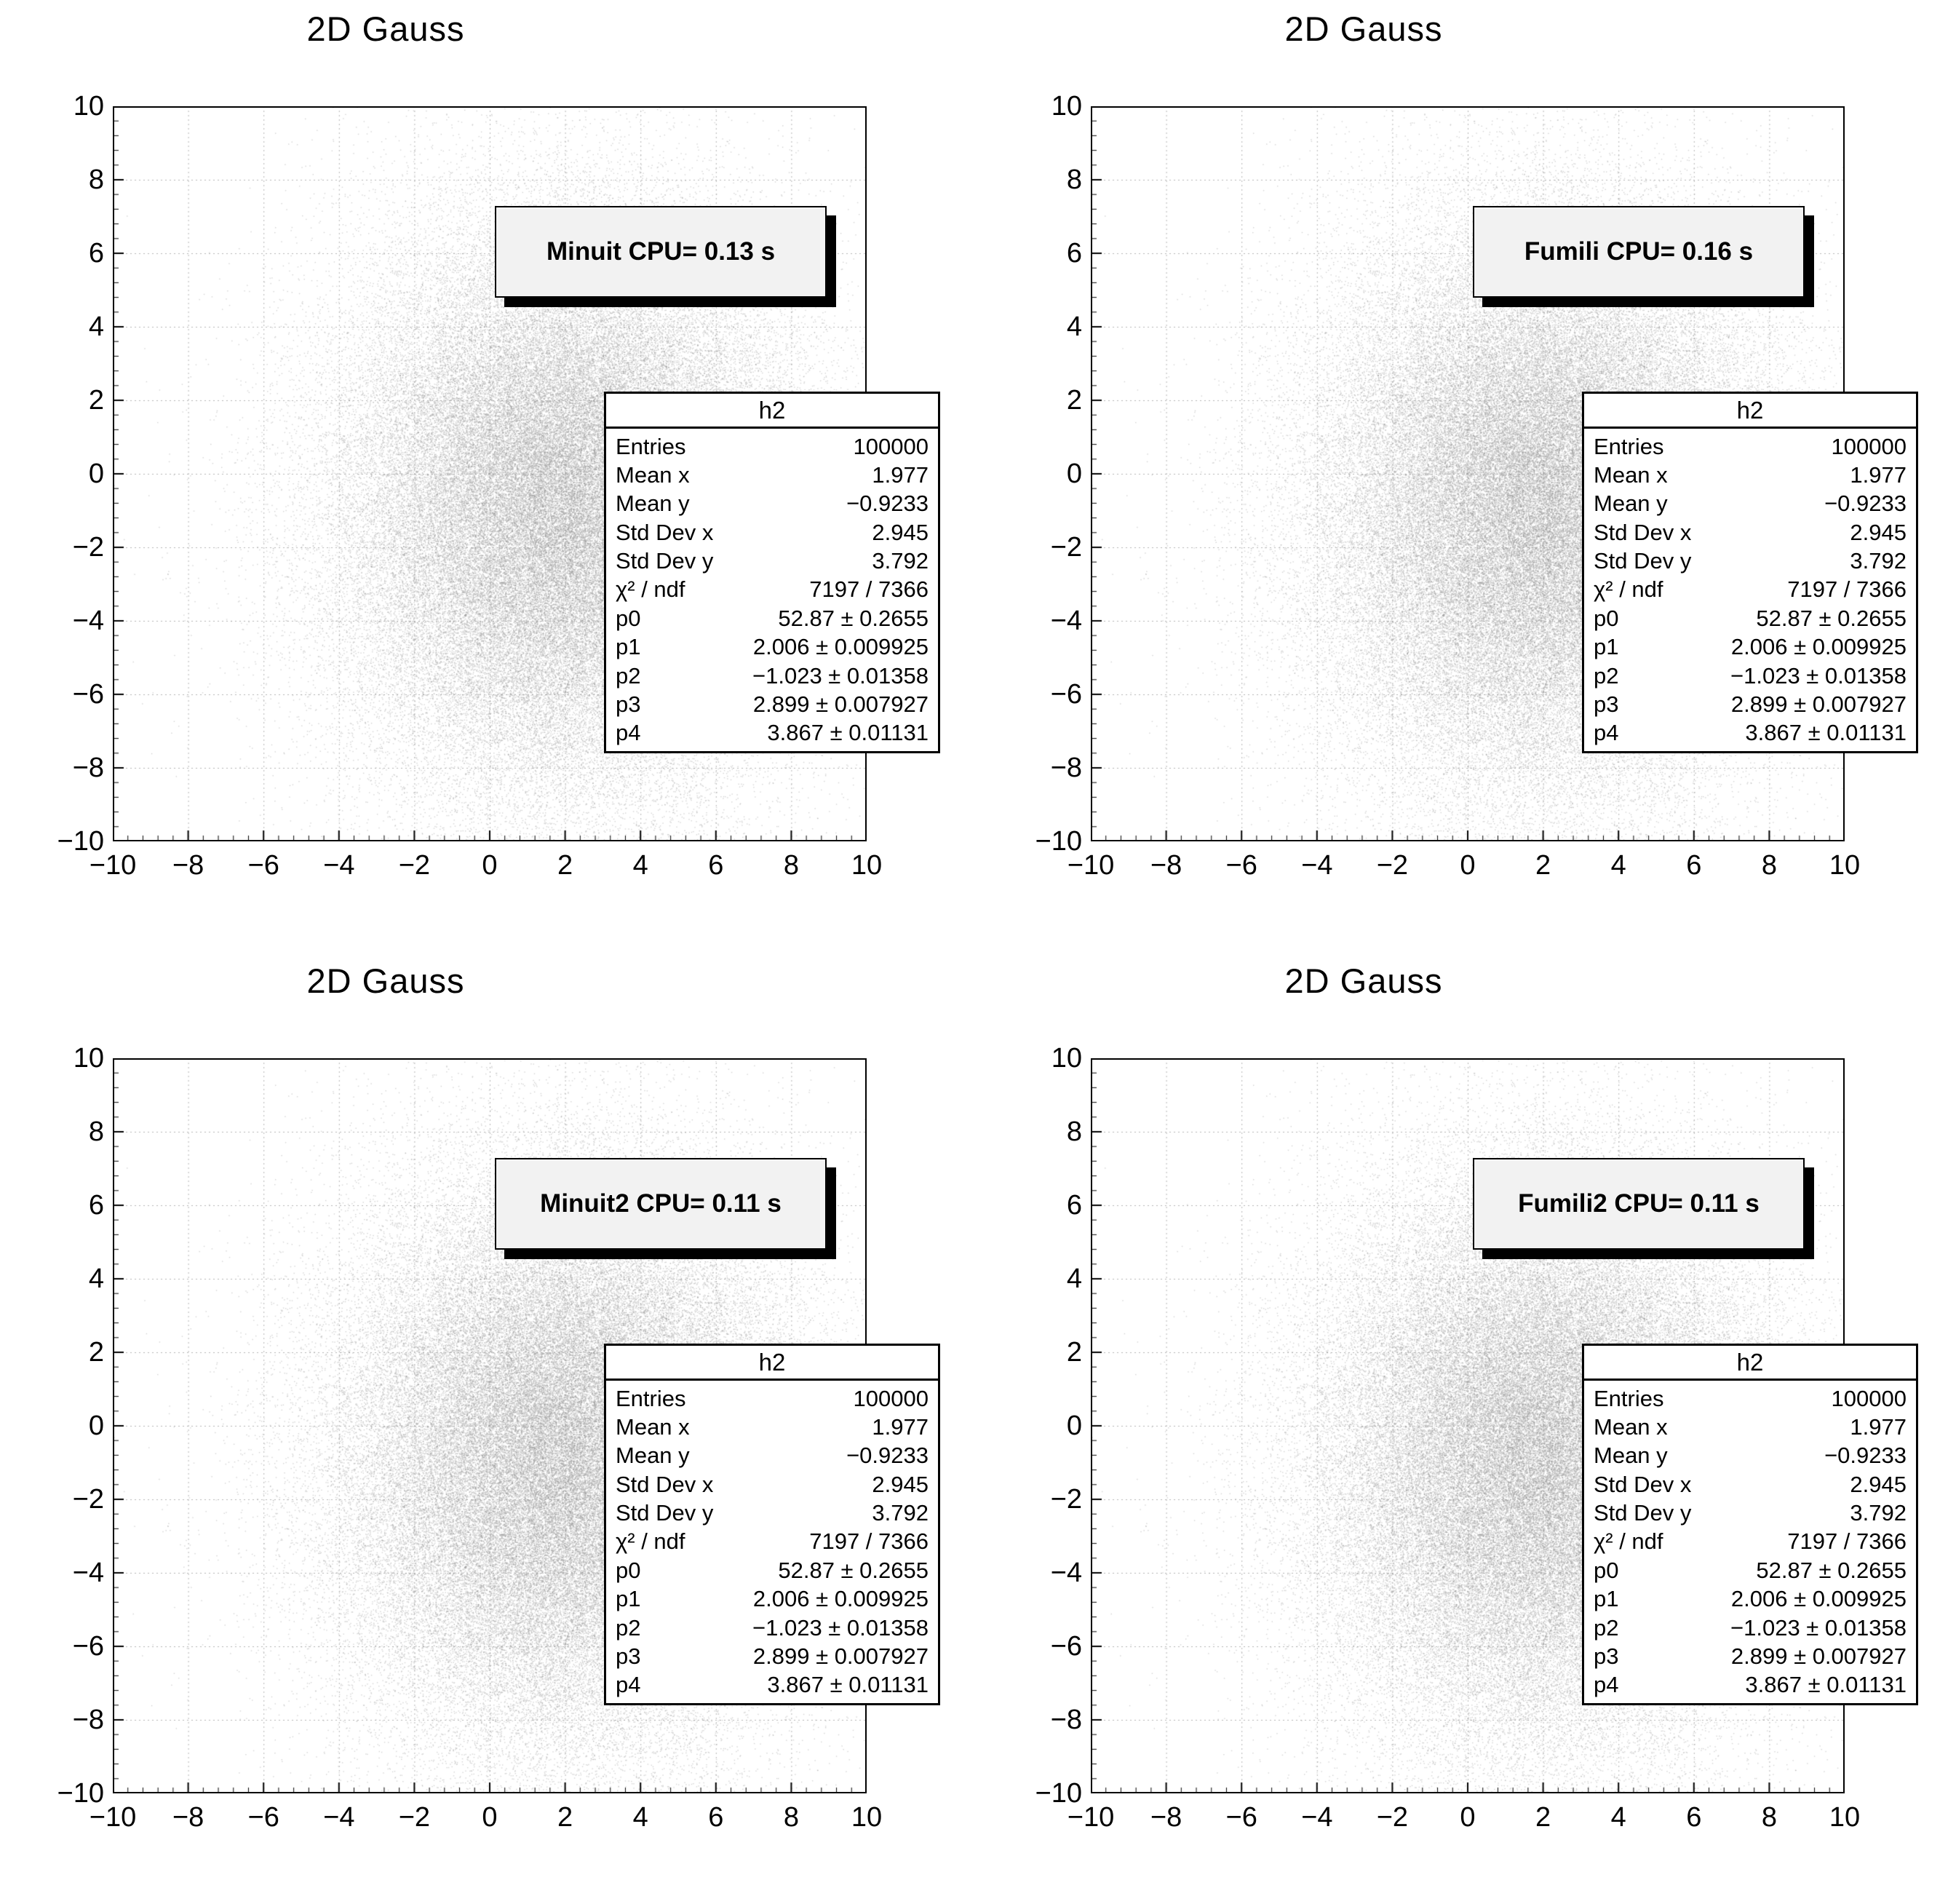 This screenshot has width=1956, height=1904. What do you see at coordinates (1091, 1817) in the screenshot?
I see `x-tick-label: −10` at bounding box center [1091, 1817].